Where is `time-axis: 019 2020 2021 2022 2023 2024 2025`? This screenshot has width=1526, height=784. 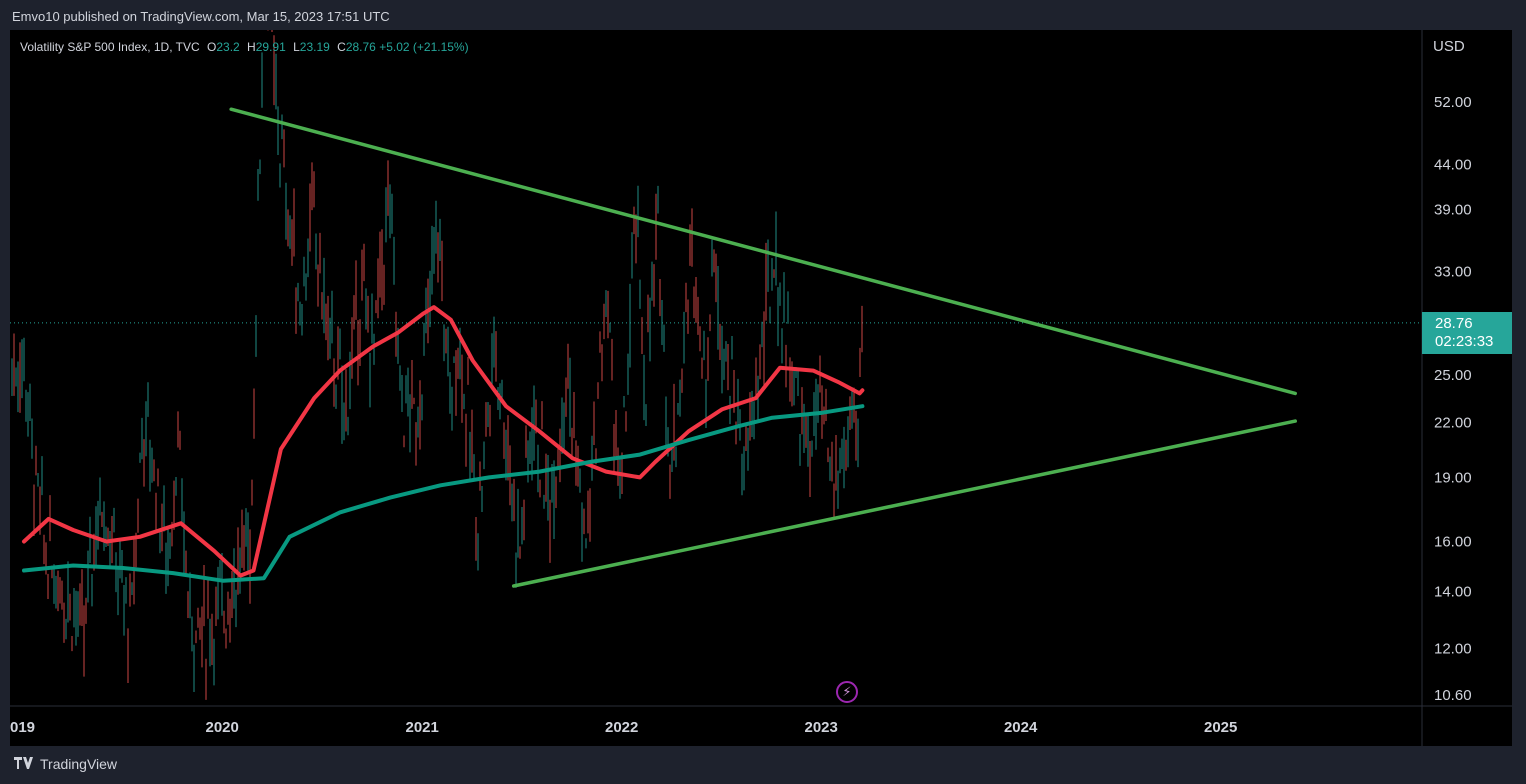 time-axis: 019 2020 2021 2022 2023 2024 2025 is located at coordinates (623, 727).